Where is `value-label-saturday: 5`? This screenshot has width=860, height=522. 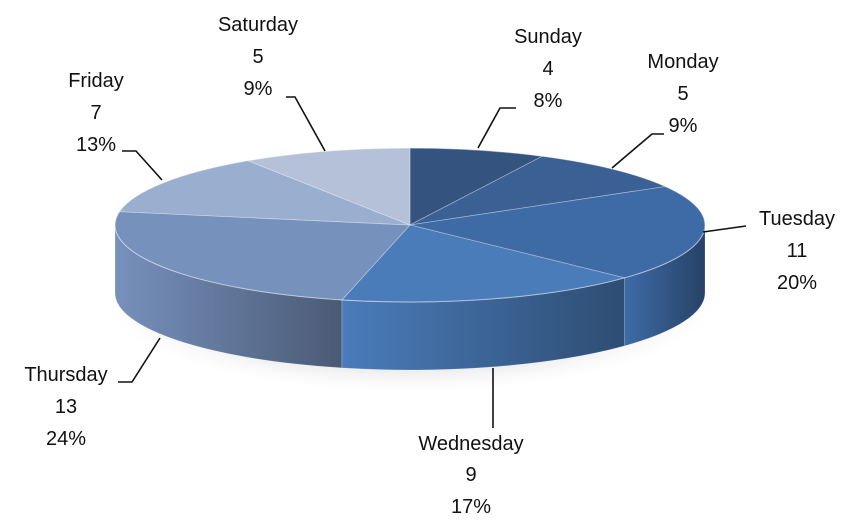
value-label-saturday: 5 is located at coordinates (257, 57).